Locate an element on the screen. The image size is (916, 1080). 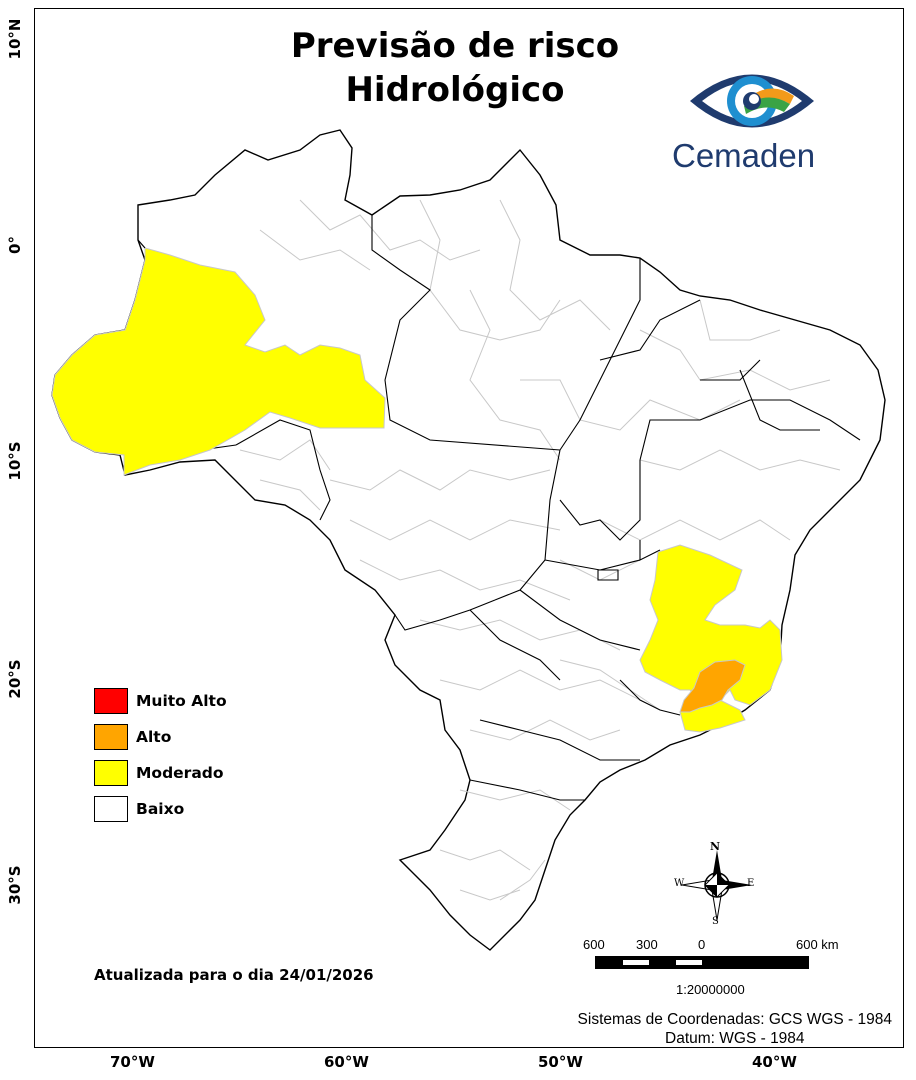
legend-label-moderado: Moderado is located at coordinates (180, 773).